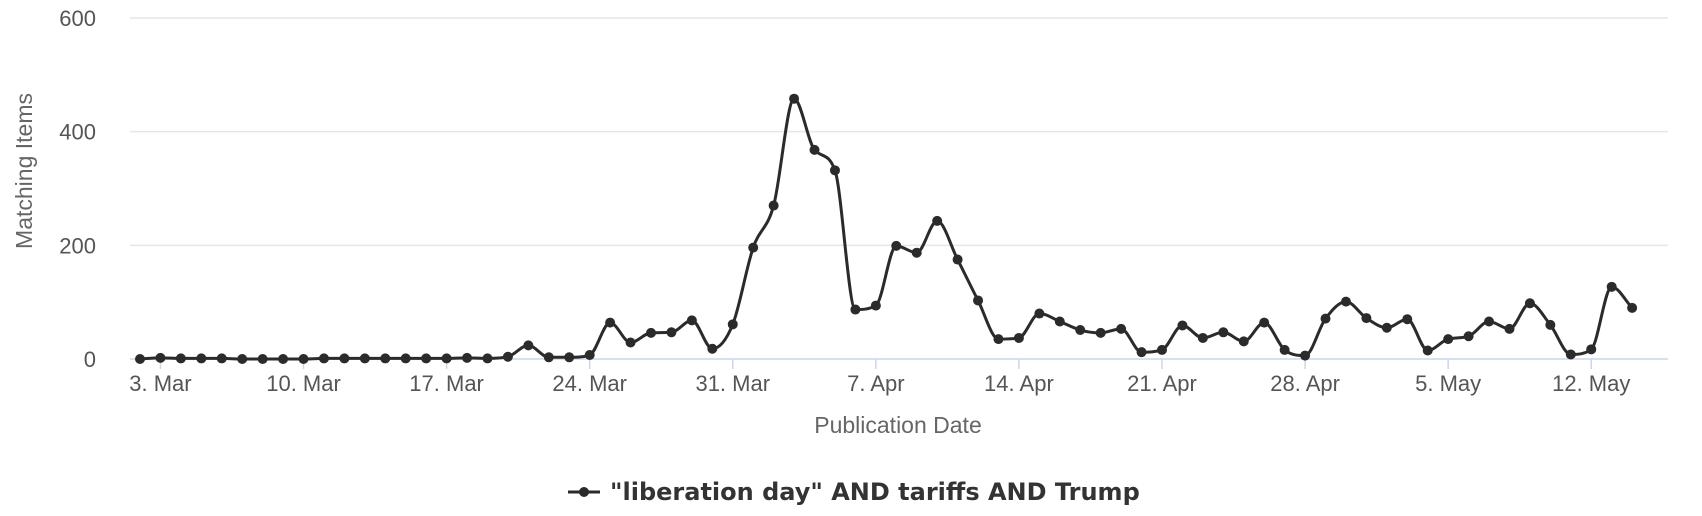 This screenshot has width=1702, height=516. What do you see at coordinates (875, 492) in the screenshot?
I see `legend-label: "liberation day" AND tariffs AND Trump` at bounding box center [875, 492].